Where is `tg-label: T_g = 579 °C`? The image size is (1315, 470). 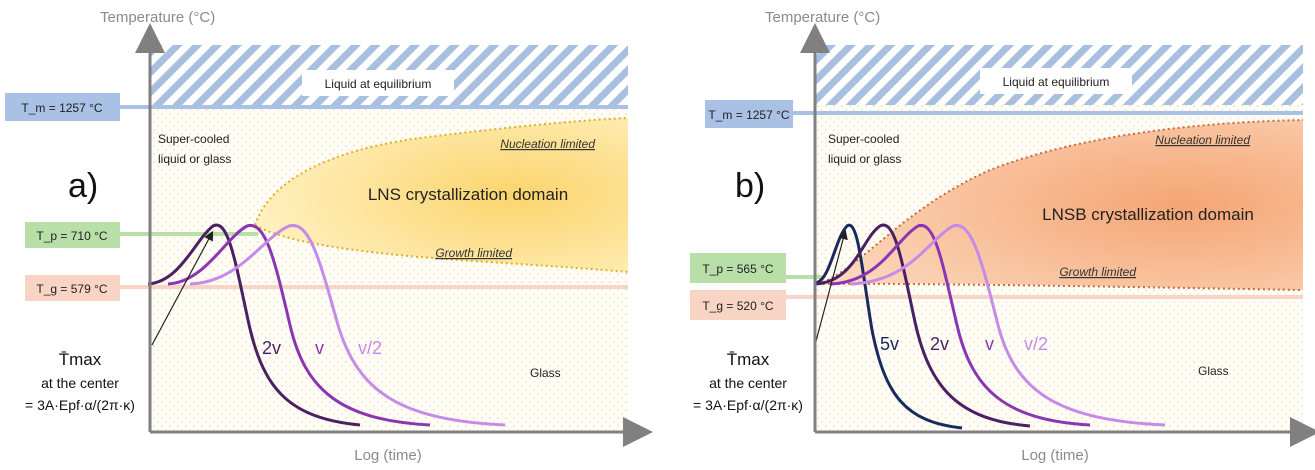 tg-label: T_g = 579 °C is located at coordinates (72, 289).